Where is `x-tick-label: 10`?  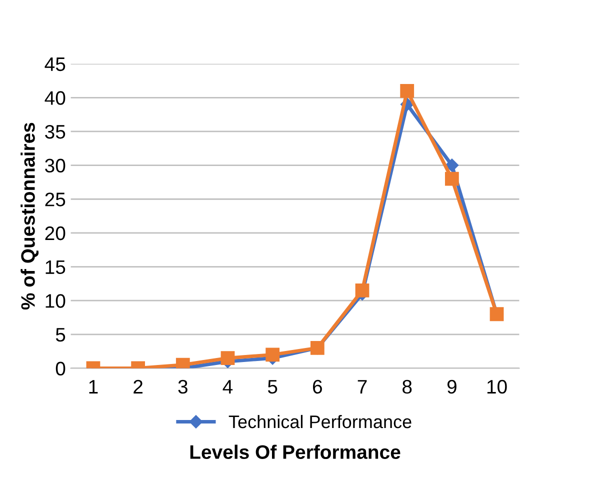
x-tick-label: 10 is located at coordinates (497, 387).